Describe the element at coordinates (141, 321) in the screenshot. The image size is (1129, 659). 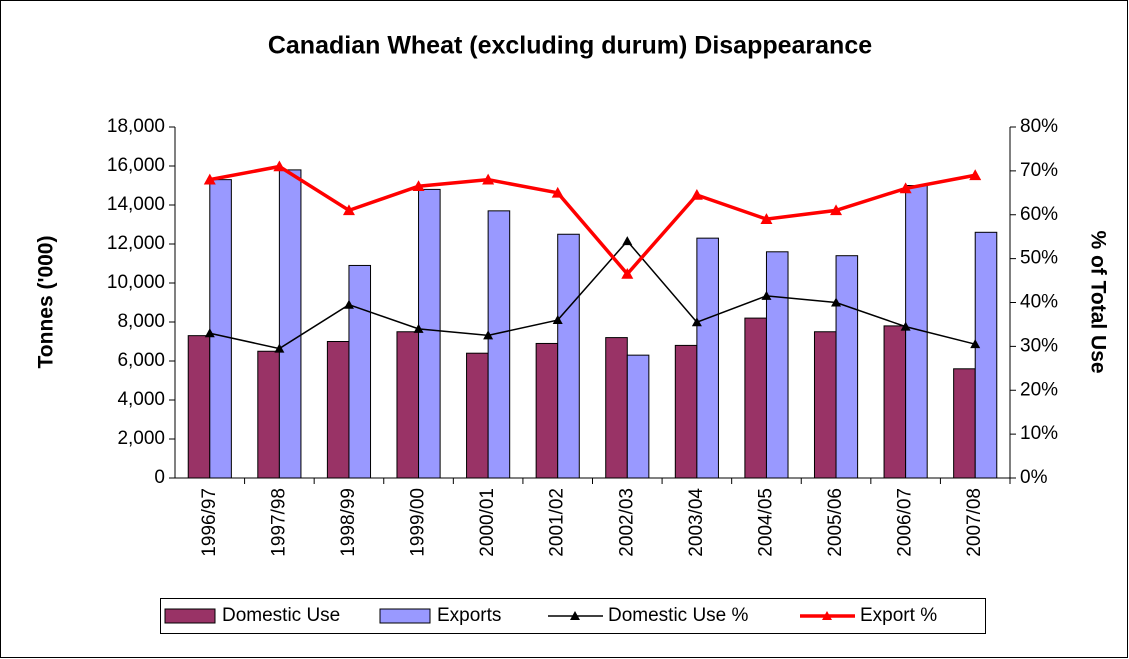
I see `y-tick-label: 8,000` at that location.